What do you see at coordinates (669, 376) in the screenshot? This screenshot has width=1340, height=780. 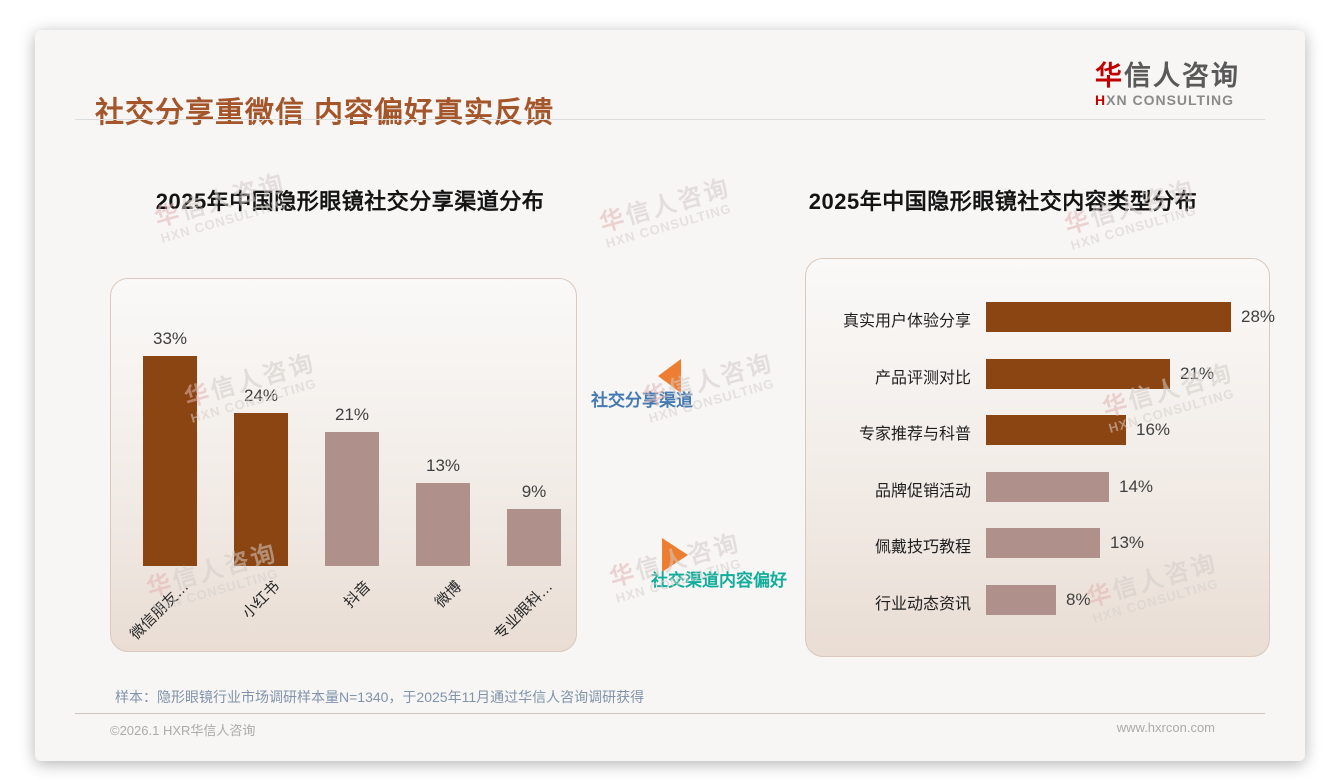 I see `arrow-left-icon` at bounding box center [669, 376].